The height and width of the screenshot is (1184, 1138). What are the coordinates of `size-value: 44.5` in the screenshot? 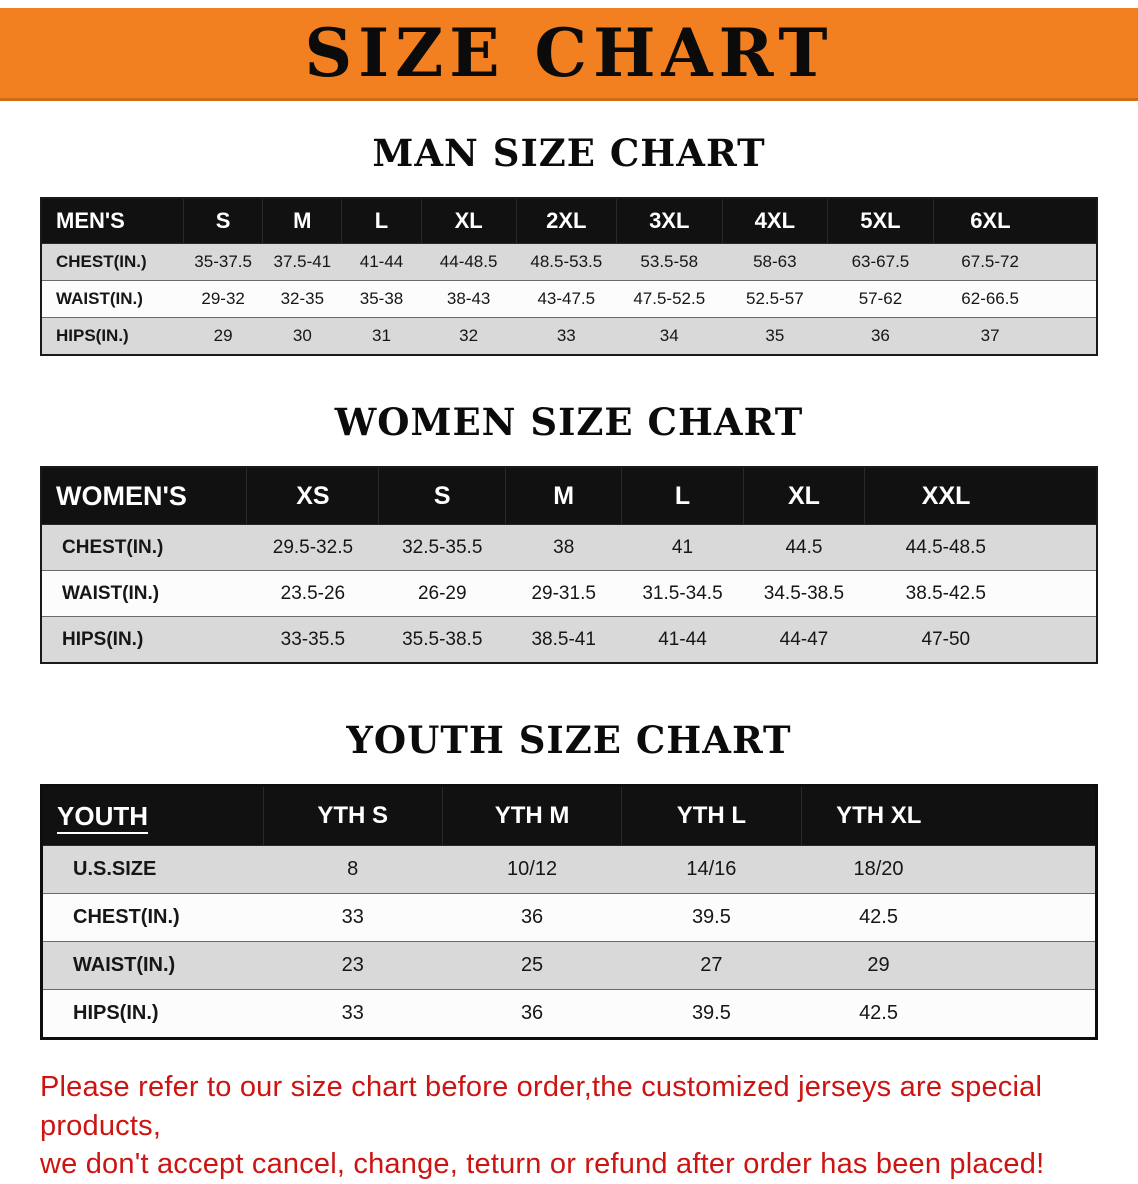 It's located at (804, 547).